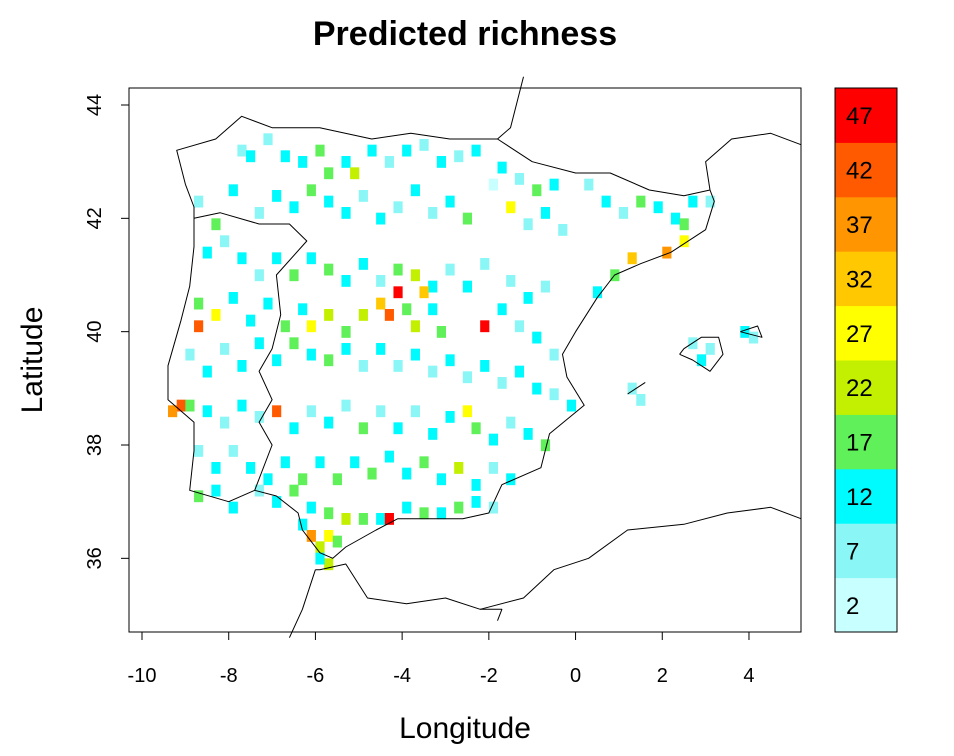  Describe the element at coordinates (859, 171) in the screenshot. I see `legend-label: 42` at that location.